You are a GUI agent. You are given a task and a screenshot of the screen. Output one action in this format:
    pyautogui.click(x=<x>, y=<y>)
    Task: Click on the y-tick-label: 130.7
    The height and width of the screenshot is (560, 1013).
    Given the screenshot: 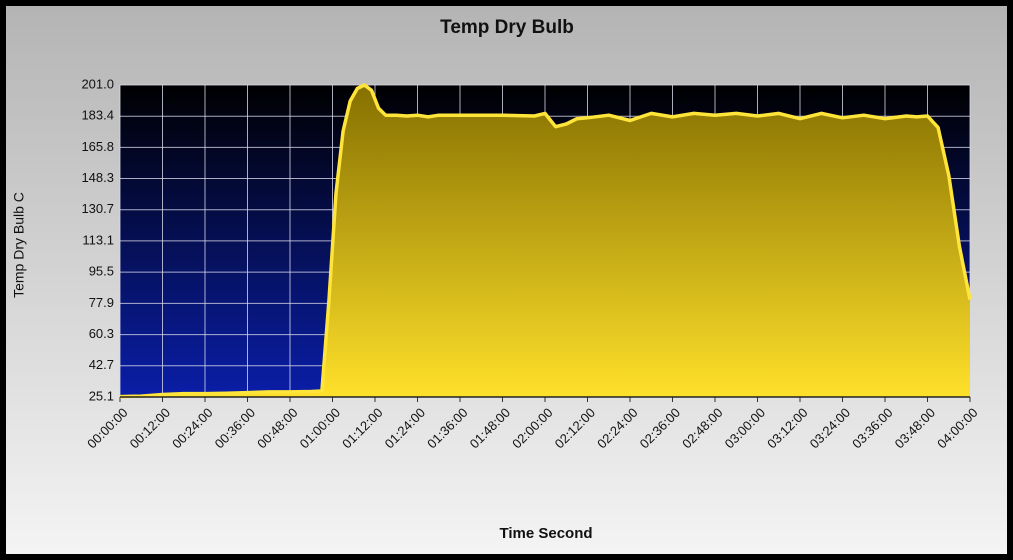 What is the action you would take?
    pyautogui.click(x=97, y=208)
    